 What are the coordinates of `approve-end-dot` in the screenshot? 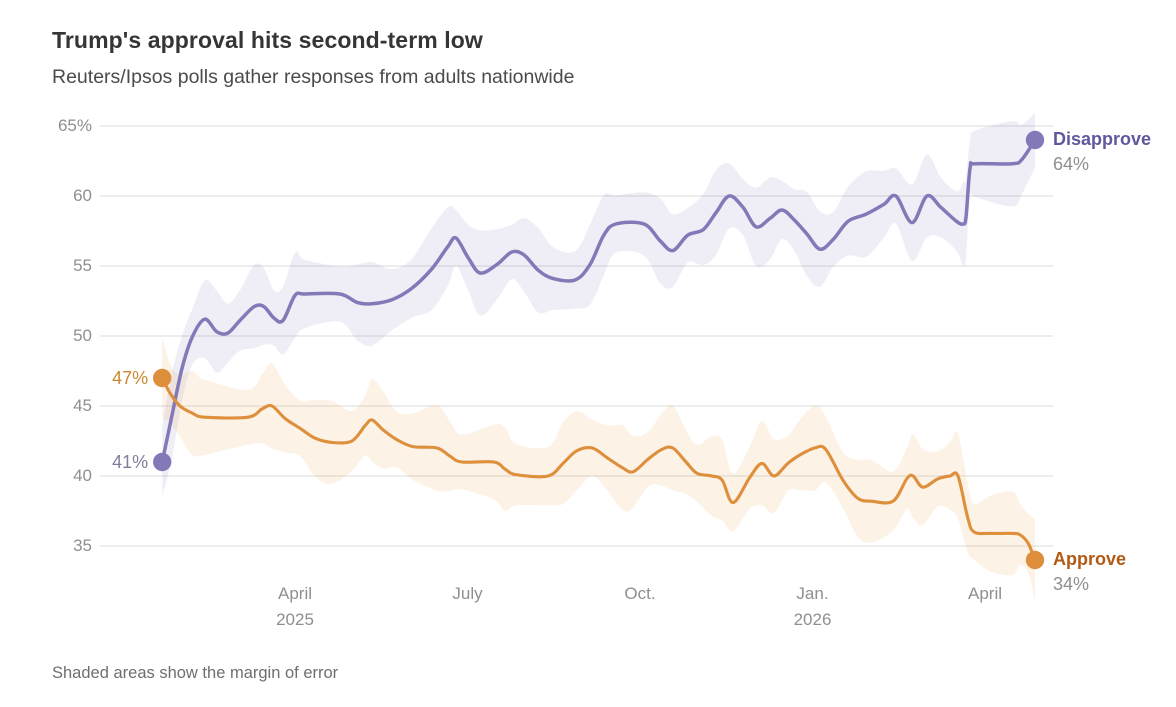 It's located at (1035, 560).